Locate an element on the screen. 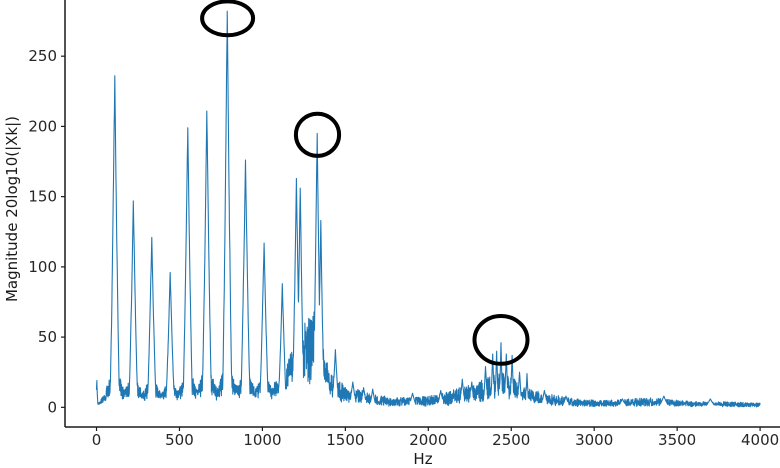 This screenshot has width=780, height=468. x-tick-label: 3000 is located at coordinates (594, 440).